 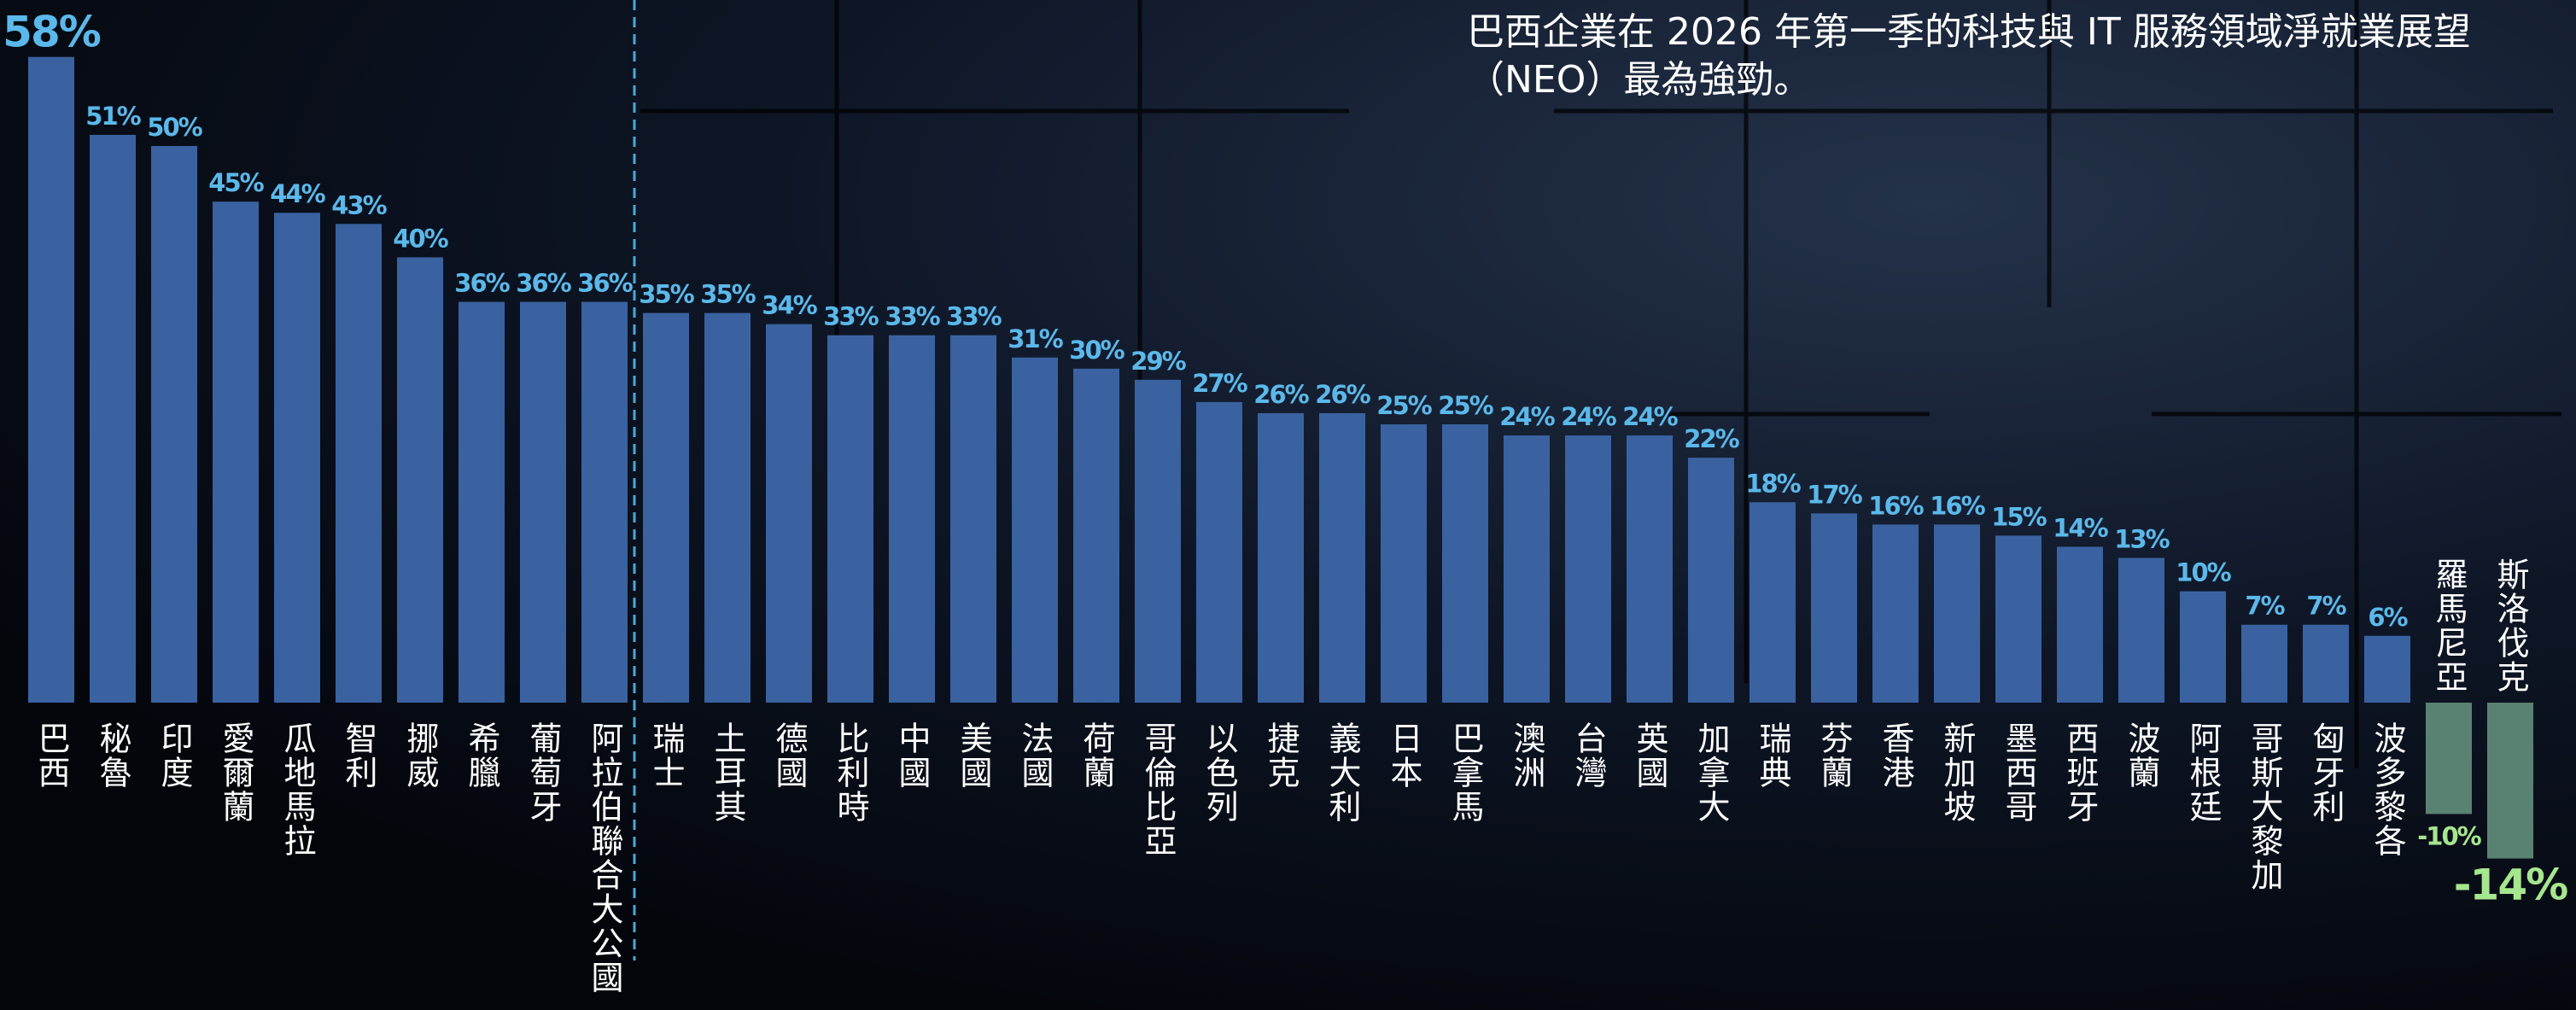 What do you see at coordinates (1526, 755) in the screenshot?
I see `x-tick-label: 澳洲` at bounding box center [1526, 755].